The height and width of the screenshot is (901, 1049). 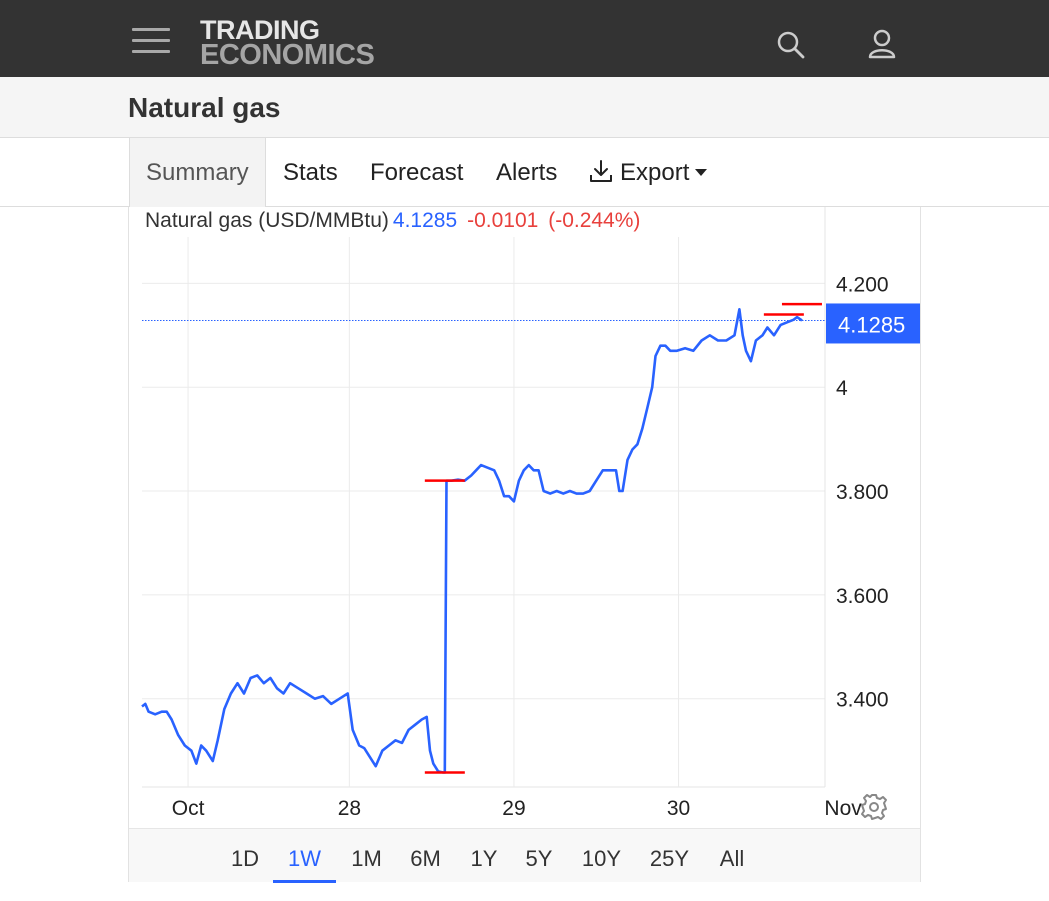 What do you see at coordinates (655, 172) in the screenshot?
I see `tab-export-label: Export` at bounding box center [655, 172].